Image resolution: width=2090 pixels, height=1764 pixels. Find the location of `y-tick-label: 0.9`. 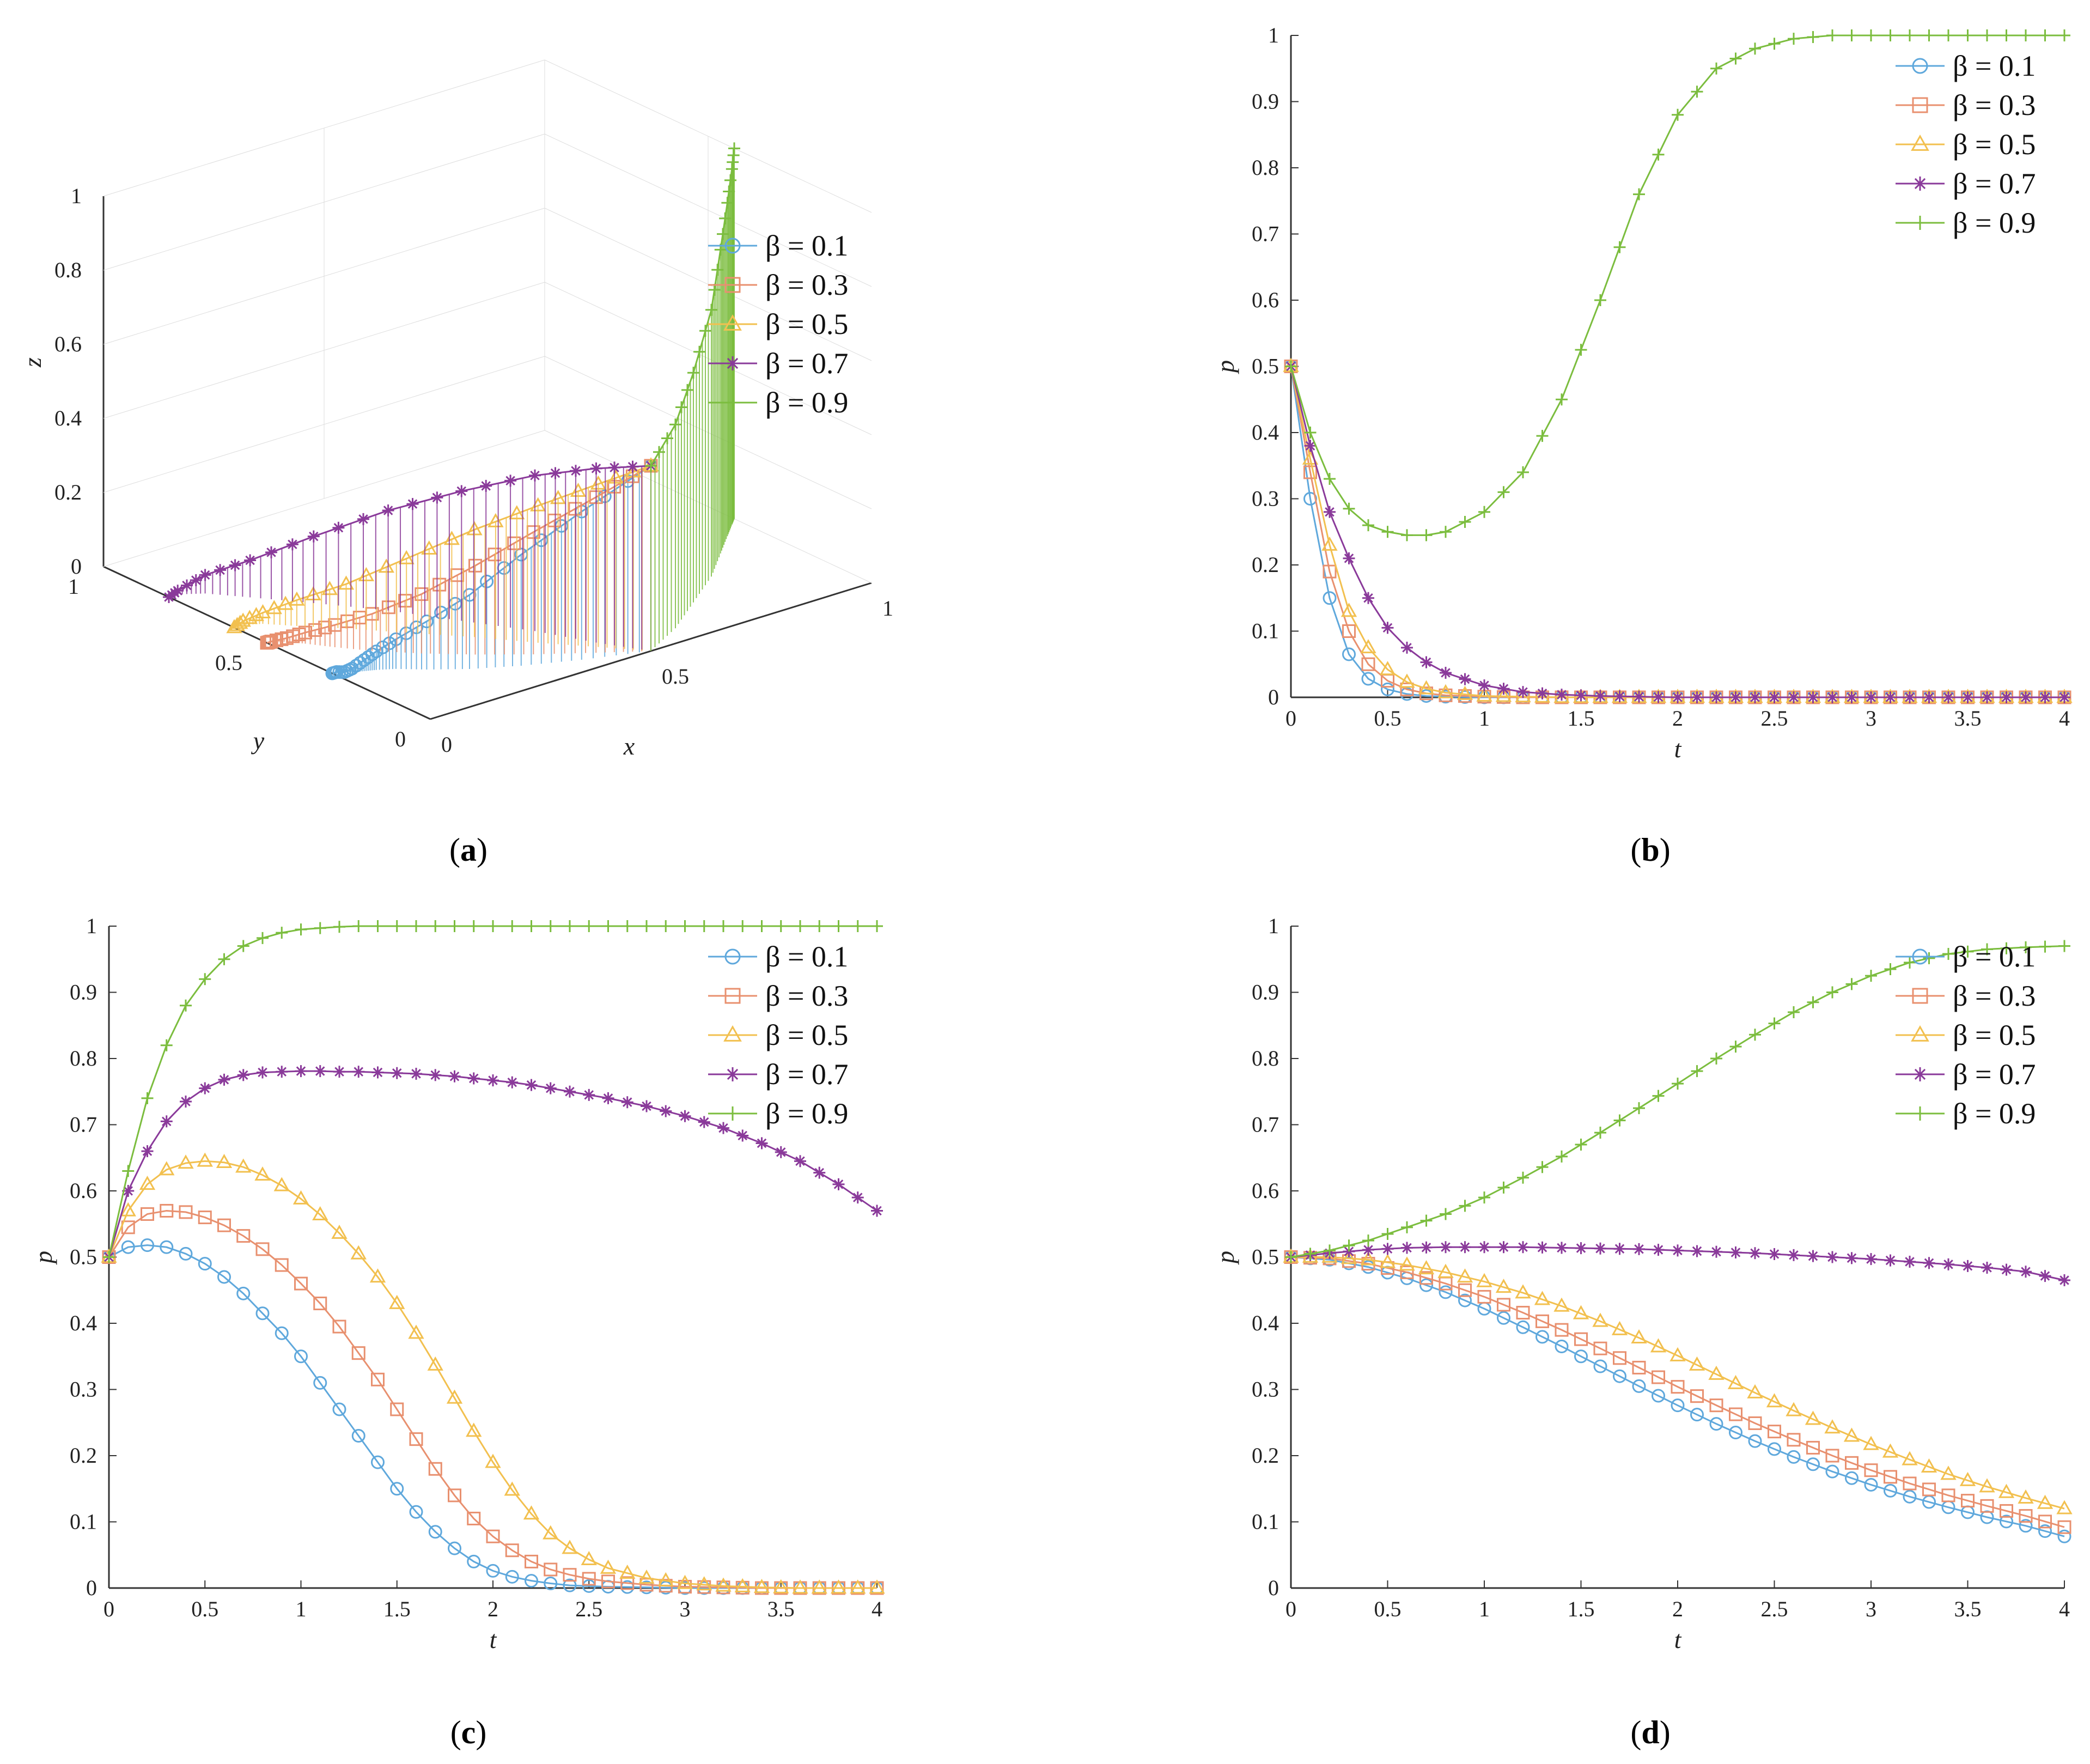

y-tick-label: 0.9 is located at coordinates (1265, 101).